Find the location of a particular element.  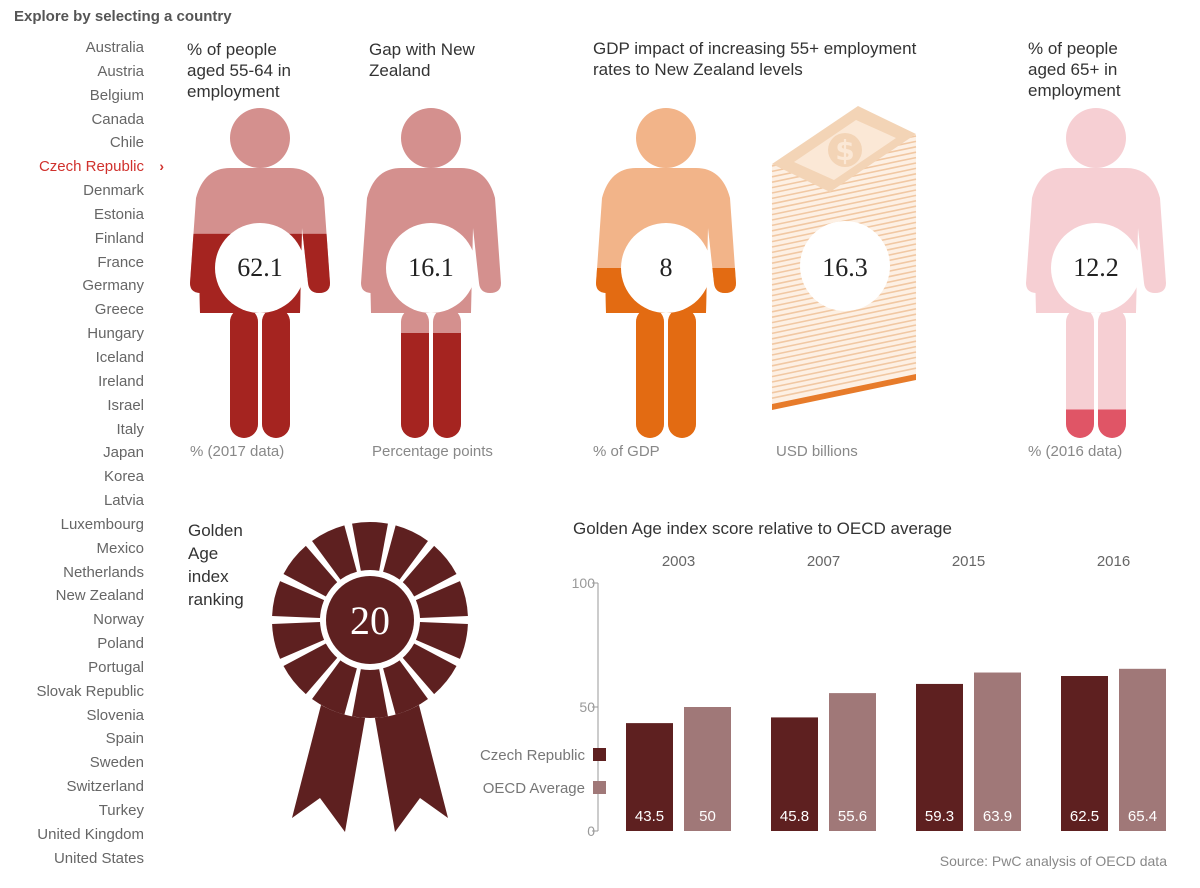

country-item: Japan is located at coordinates (72, 453).